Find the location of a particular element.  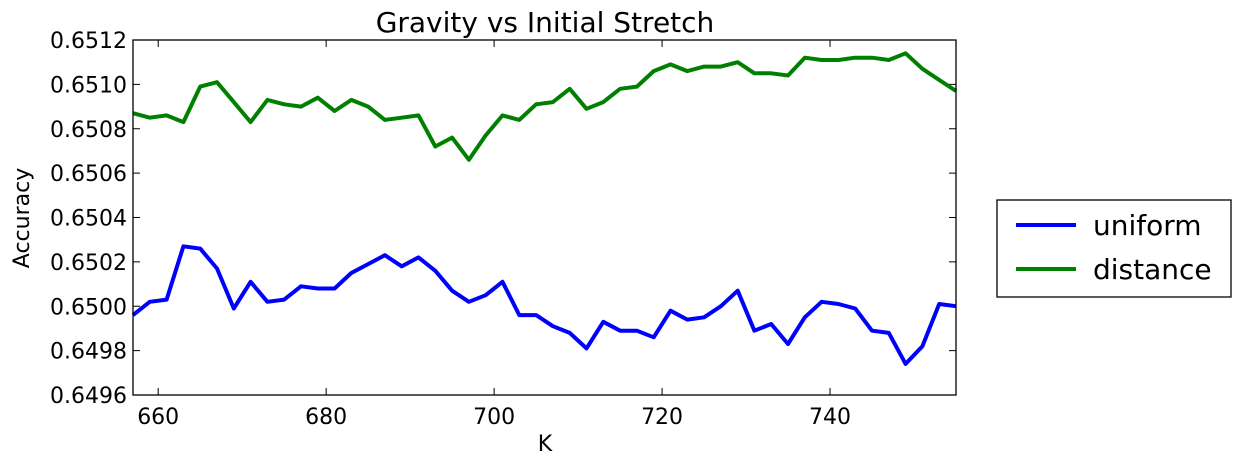

y-tick-label: 0.6500 is located at coordinates (88, 307).